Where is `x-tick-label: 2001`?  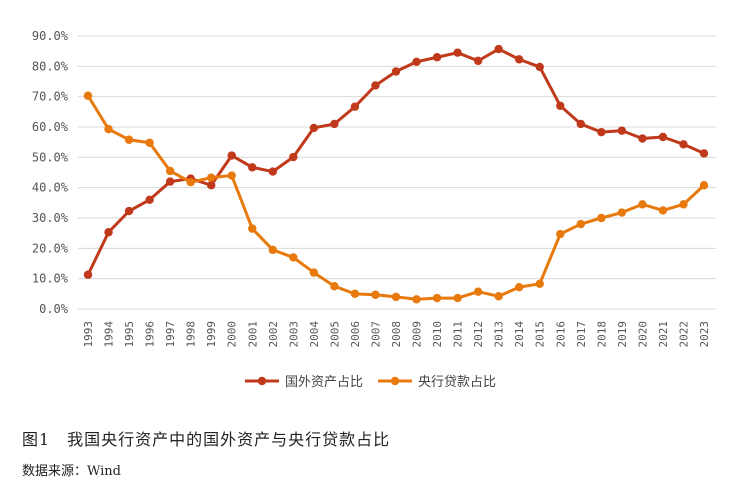
x-tick-label: 2001 is located at coordinates (252, 334).